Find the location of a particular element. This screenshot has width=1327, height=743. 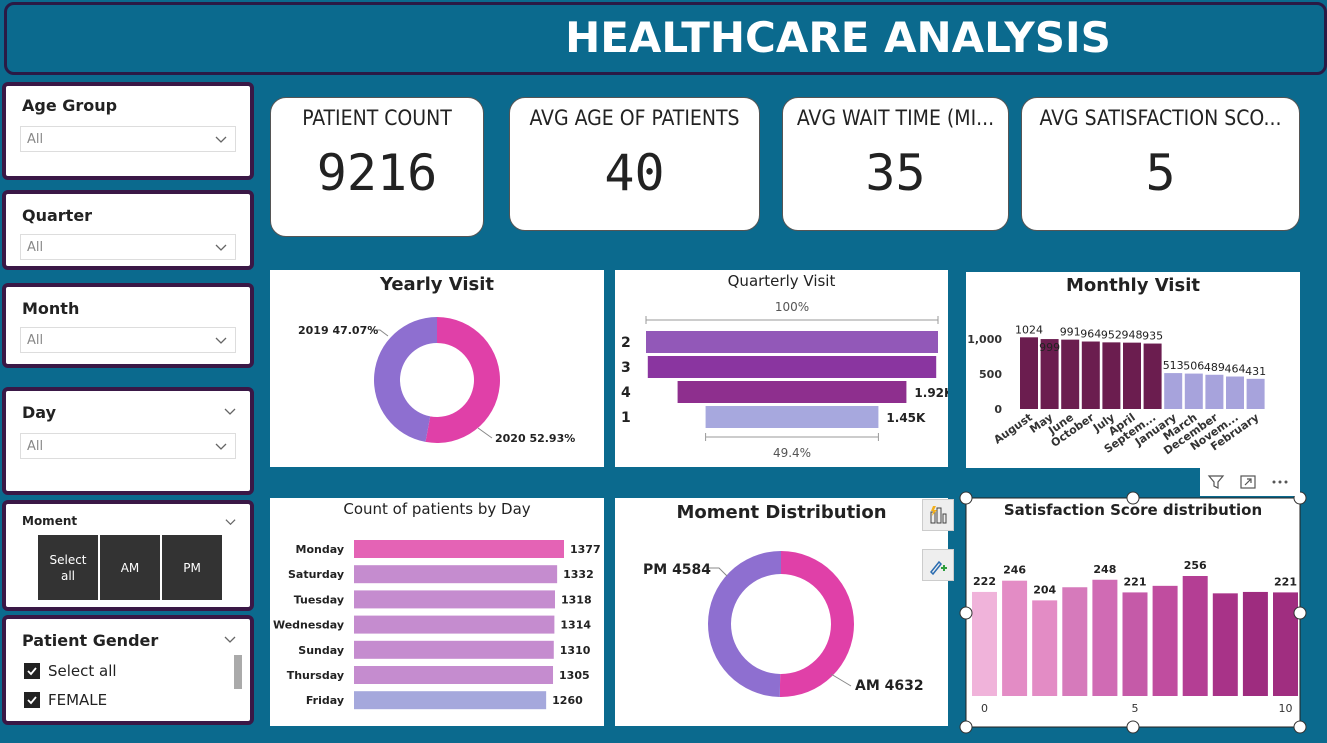

kpi-patient-count: PATIENT COUNT 9216 is located at coordinates (377, 167).